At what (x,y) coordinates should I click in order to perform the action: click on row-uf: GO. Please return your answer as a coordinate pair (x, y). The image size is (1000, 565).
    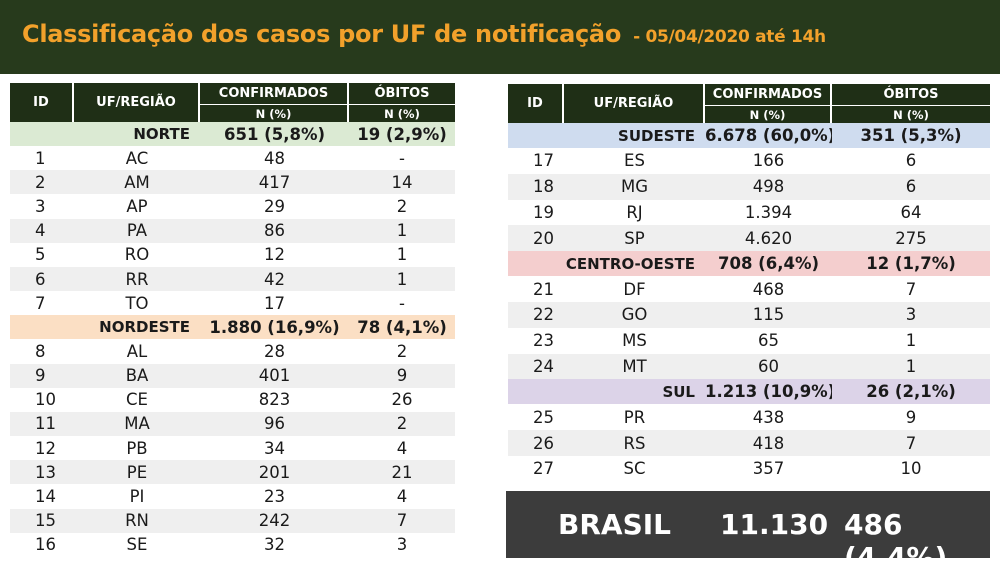
    Looking at the image, I should click on (634, 314).